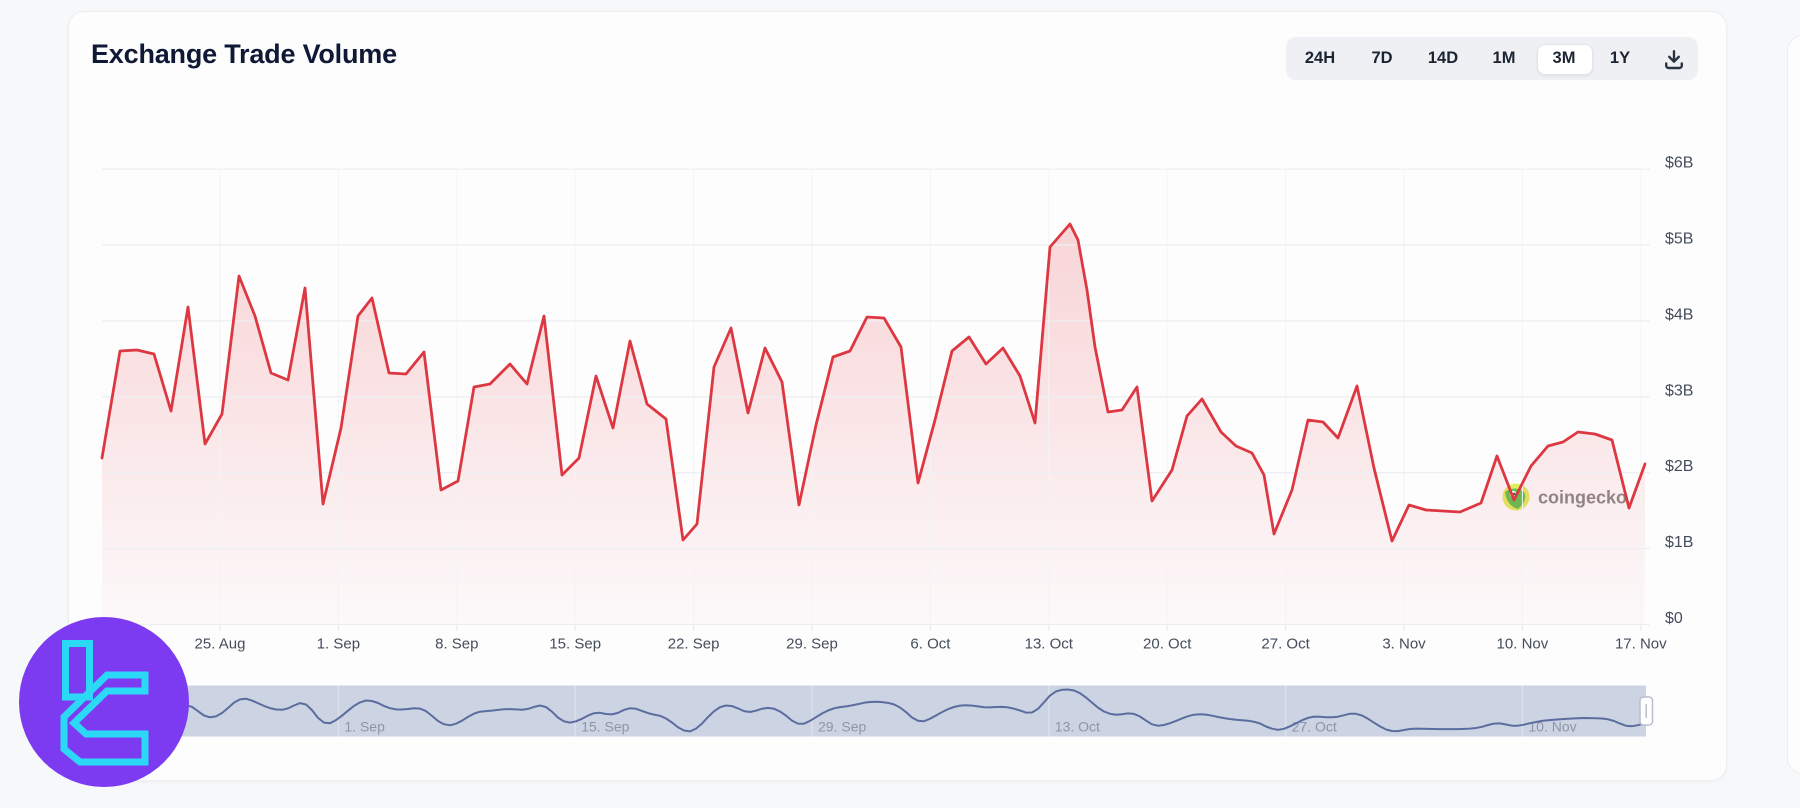 The image size is (1800, 808). I want to click on svg-text: 25. Aug, so click(220, 644).